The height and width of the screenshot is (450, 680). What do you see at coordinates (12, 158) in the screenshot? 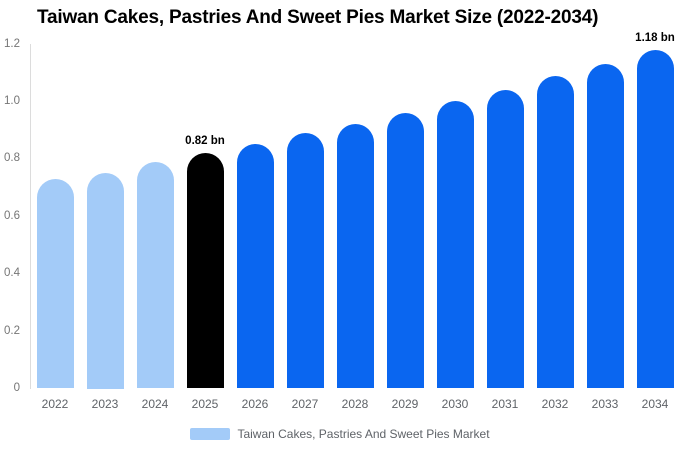
I see `y-tick-label: 0.8` at bounding box center [12, 158].